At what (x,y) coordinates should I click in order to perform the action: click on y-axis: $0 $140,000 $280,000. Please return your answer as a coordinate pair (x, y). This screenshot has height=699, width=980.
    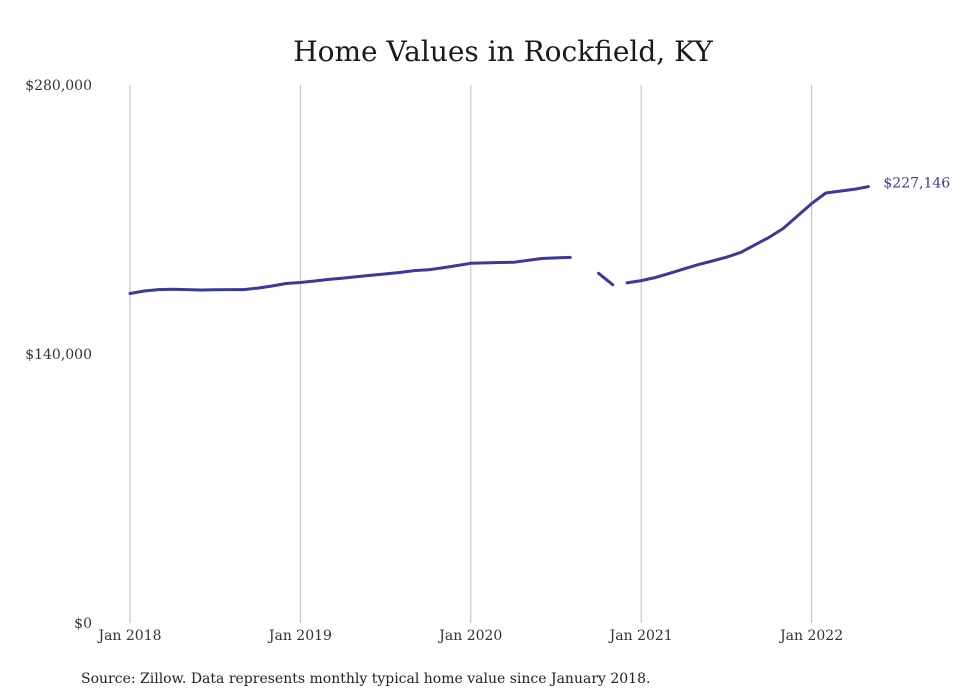
    Looking at the image, I should click on (58, 355).